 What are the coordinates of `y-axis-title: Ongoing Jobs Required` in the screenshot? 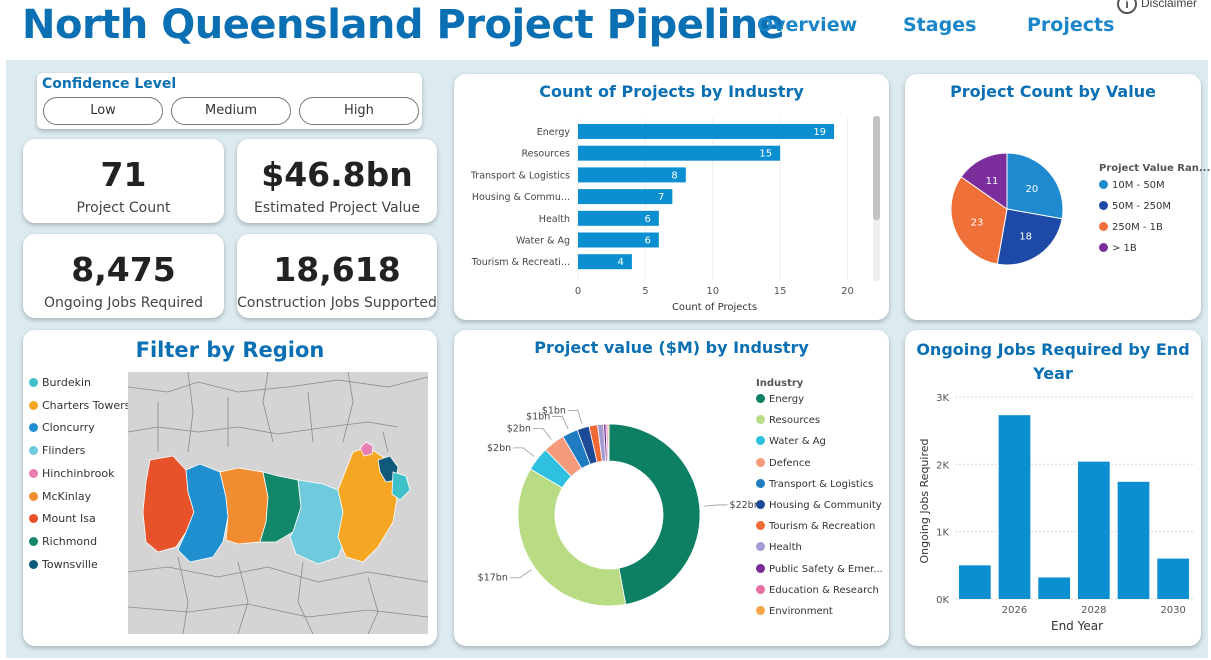 It's located at (924, 501).